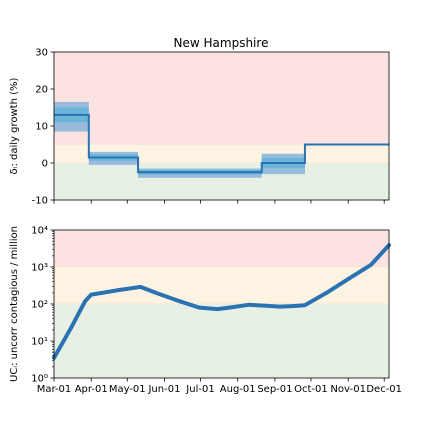  Describe the element at coordinates (39, 231) in the screenshot. I see `y-tick-label: 10⁴` at that location.